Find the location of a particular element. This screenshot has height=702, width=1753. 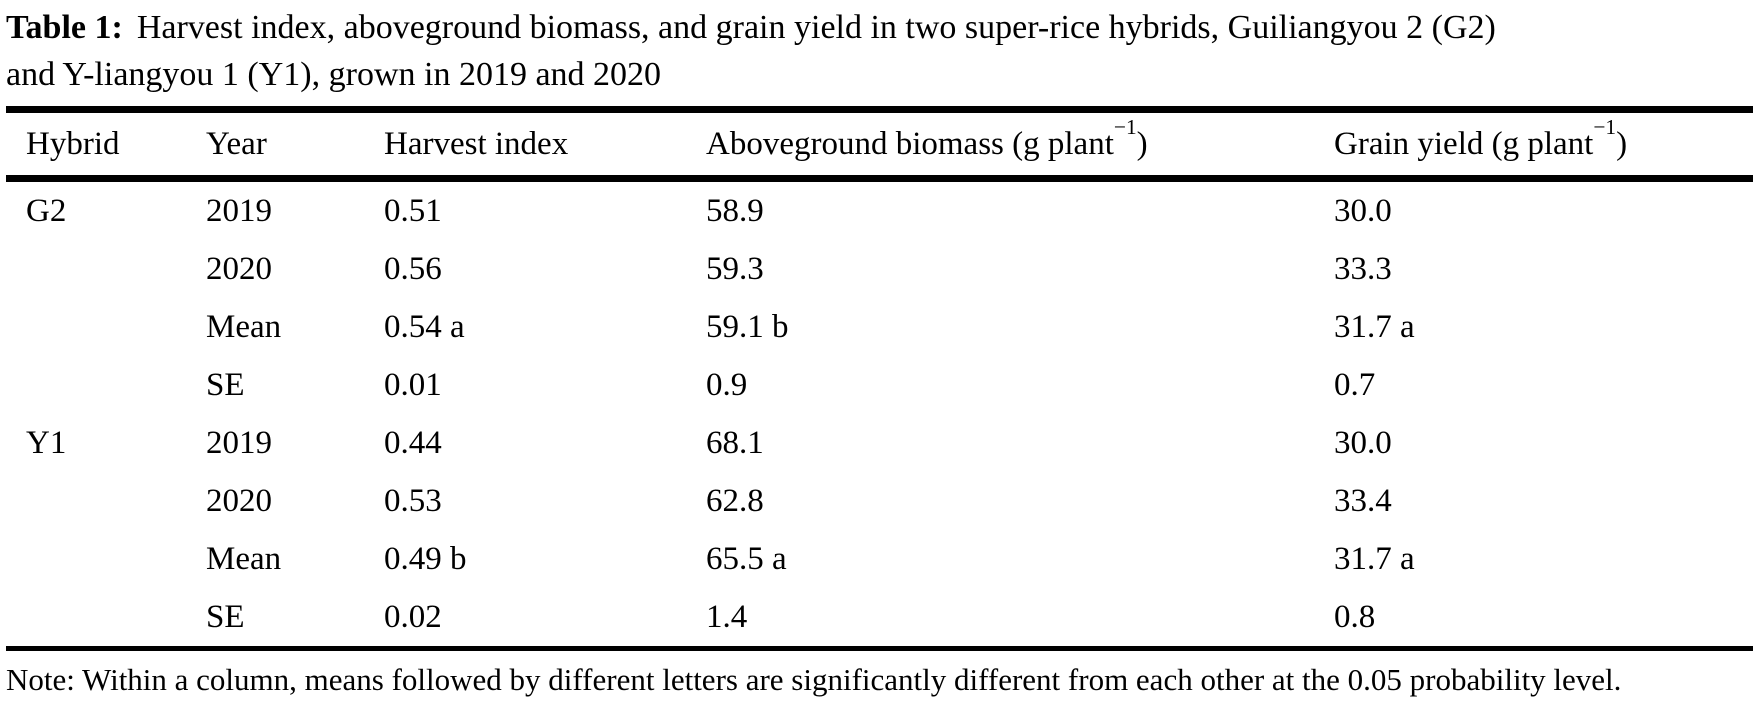

table-row: Mean 0.49 b 65.5 a 31.7 a is located at coordinates (879, 559).